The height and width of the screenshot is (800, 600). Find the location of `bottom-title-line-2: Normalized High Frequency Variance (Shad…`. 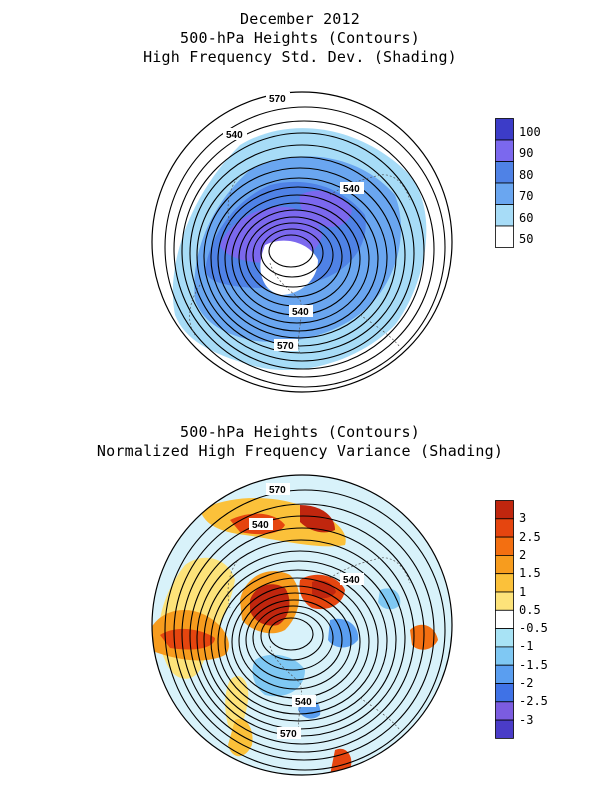

bottom-title-line-2: Normalized High Frequency Variance (Shad… is located at coordinates (300, 451).